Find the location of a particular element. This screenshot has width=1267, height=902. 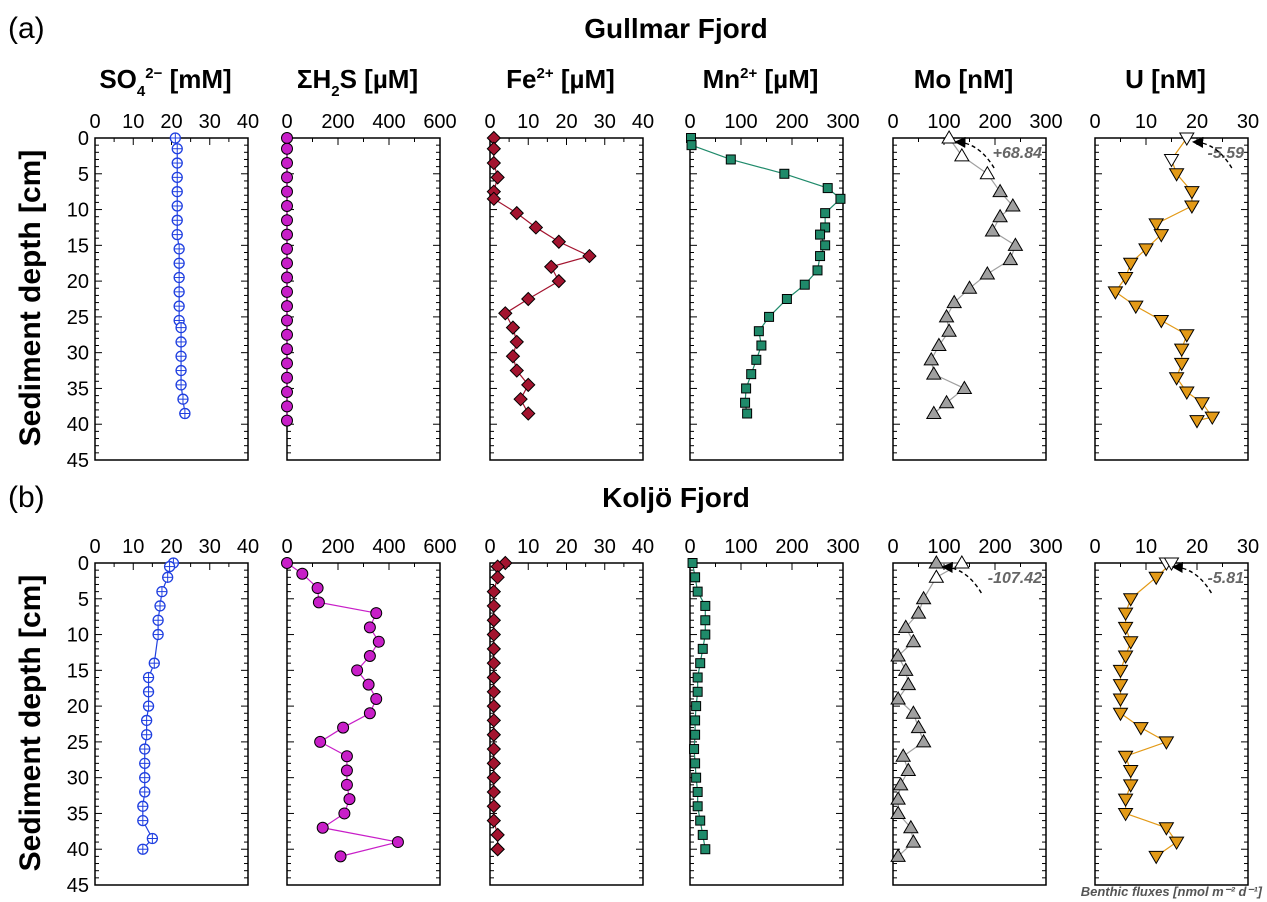

y-tick-label: 0 is located at coordinates (83, 564).